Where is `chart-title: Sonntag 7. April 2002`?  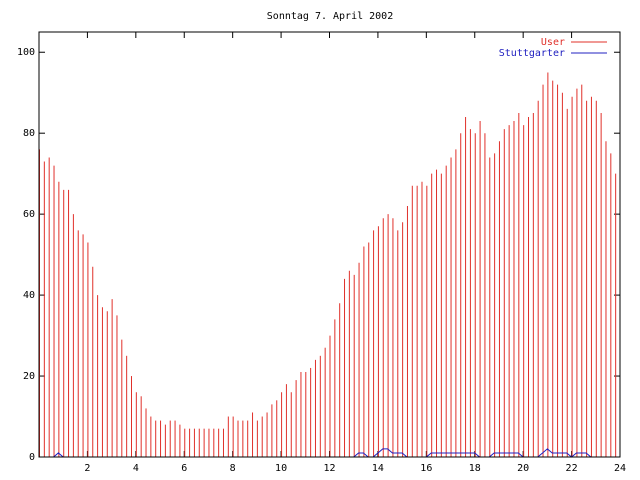 chart-title: Sonntag 7. April 2002 is located at coordinates (330, 16).